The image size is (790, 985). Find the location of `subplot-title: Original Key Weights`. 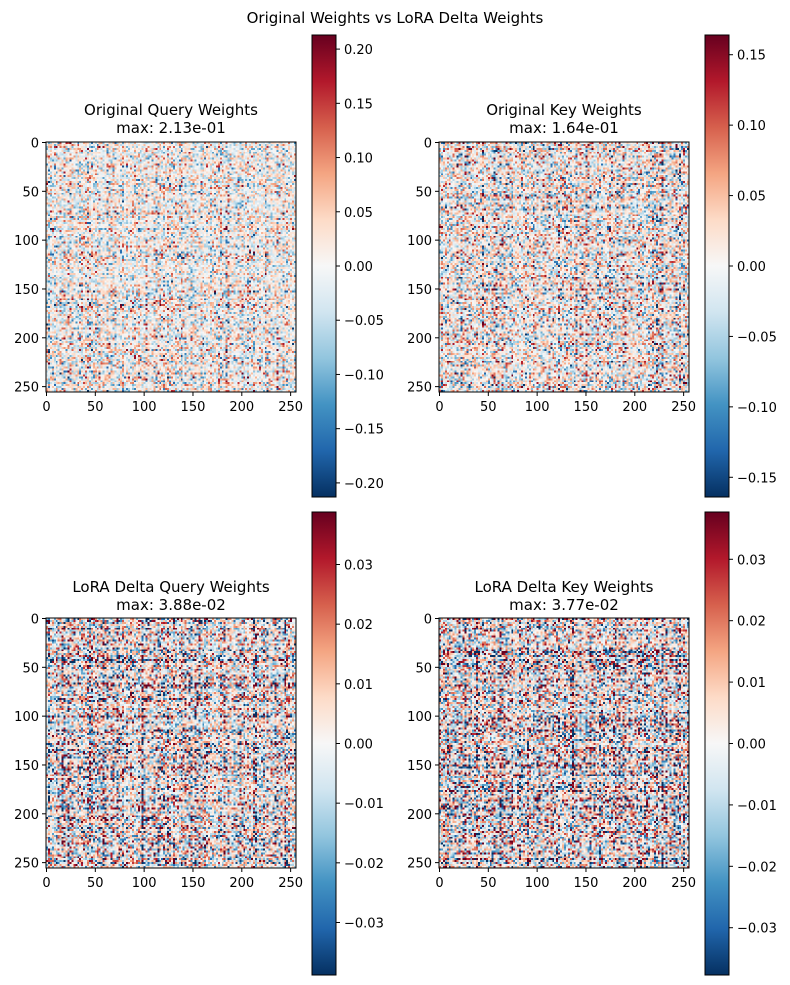

subplot-title: Original Key Weights is located at coordinates (564, 110).